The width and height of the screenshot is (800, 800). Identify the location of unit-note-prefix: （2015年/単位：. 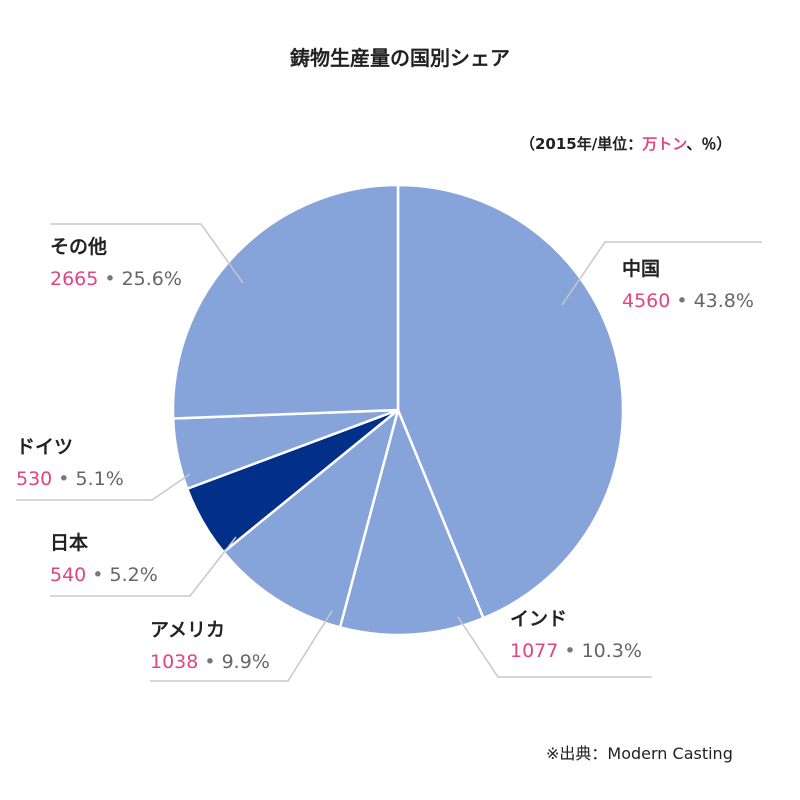
(581, 144).